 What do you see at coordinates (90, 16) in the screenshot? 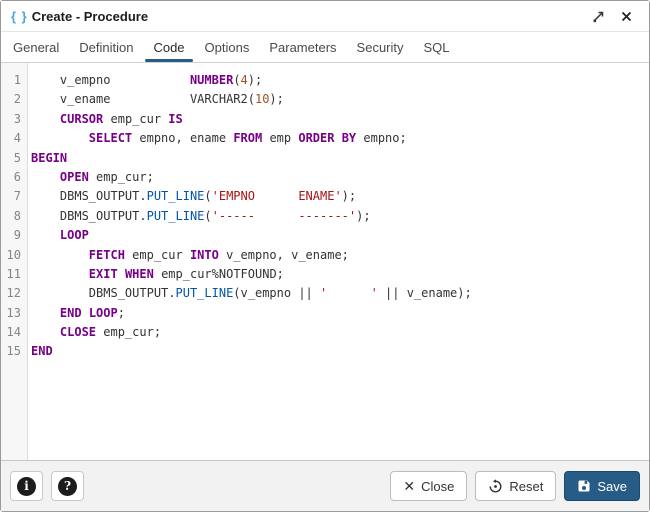
I see `dialog-title: Create - Procedure` at bounding box center [90, 16].